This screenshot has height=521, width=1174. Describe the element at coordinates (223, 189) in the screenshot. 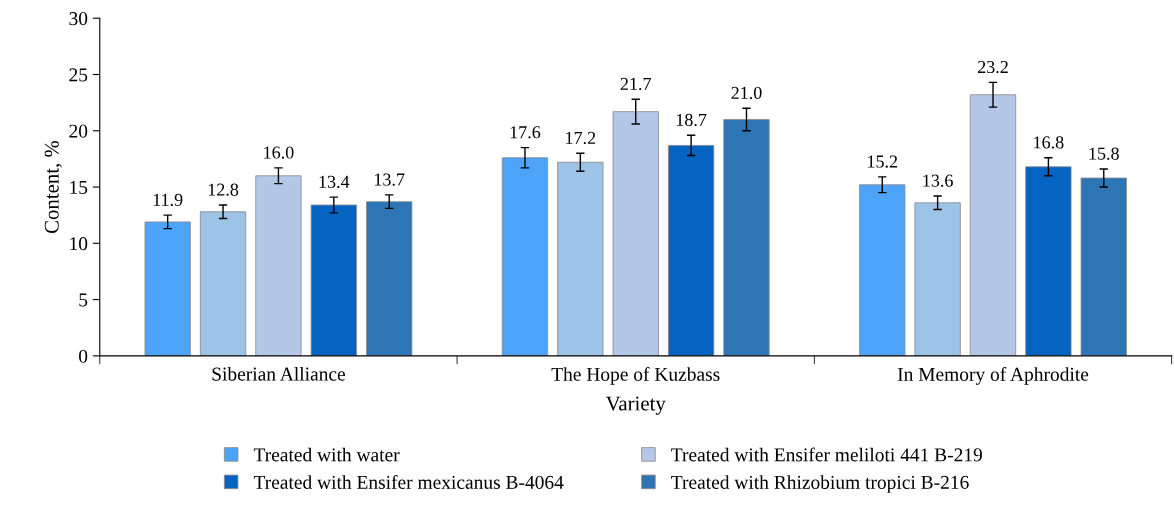

I see `data-label: 12.8` at that location.